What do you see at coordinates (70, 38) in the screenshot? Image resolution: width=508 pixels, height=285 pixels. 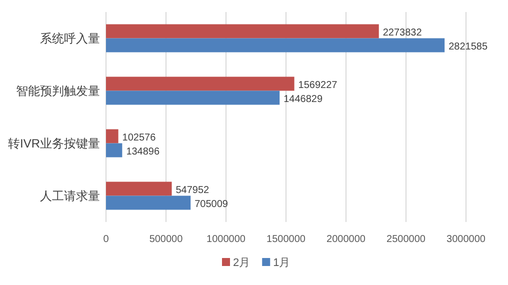 I see `y-tick-label: 系统呼入量` at bounding box center [70, 38].